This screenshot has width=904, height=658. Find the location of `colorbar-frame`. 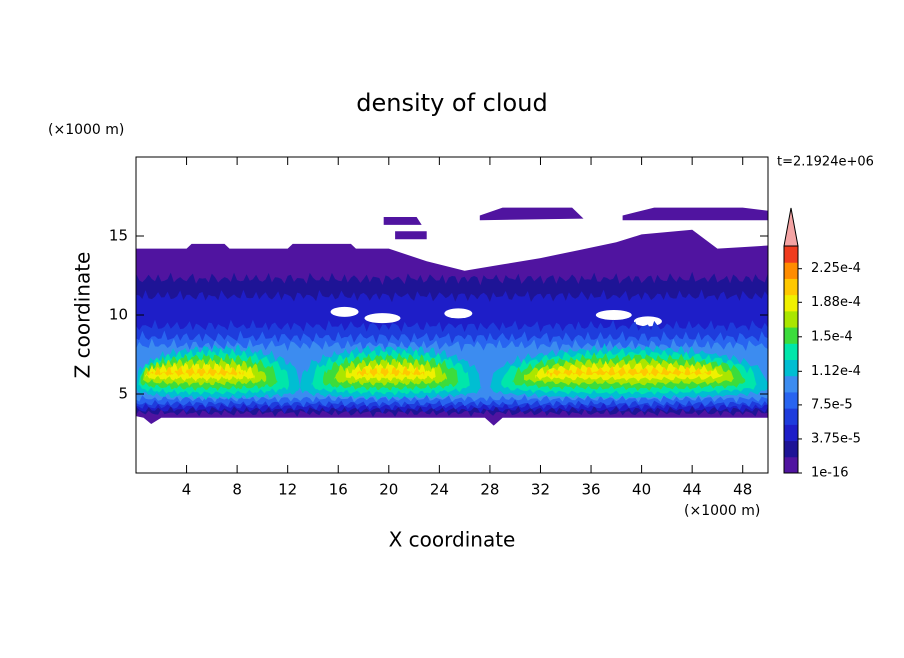

colorbar-frame is located at coordinates (791, 359).